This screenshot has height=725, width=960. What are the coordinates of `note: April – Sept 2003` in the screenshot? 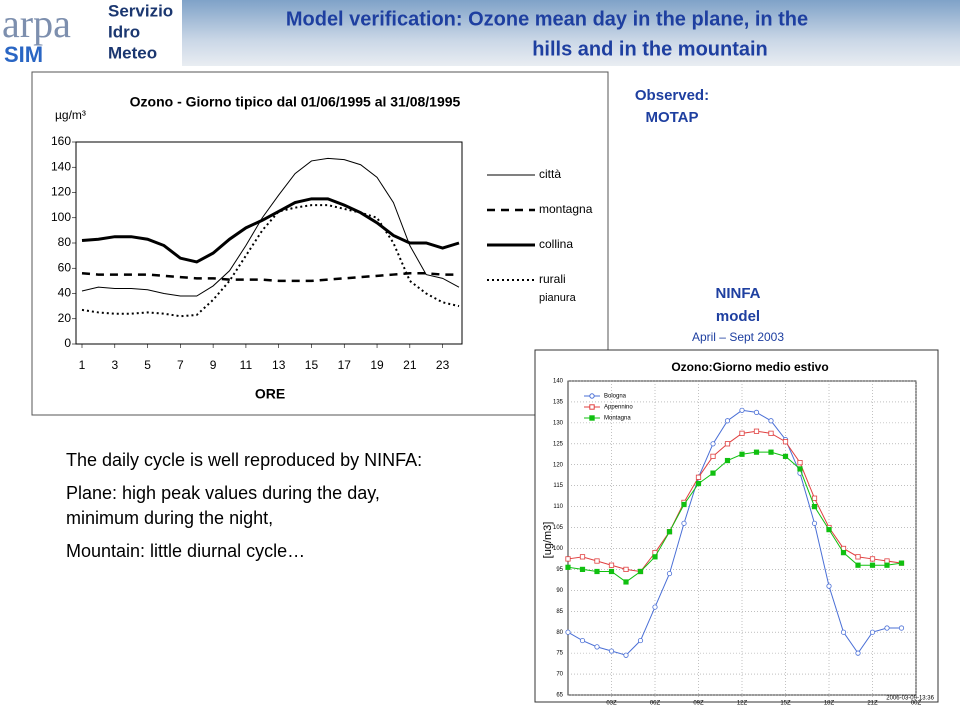 It's located at (738, 337).